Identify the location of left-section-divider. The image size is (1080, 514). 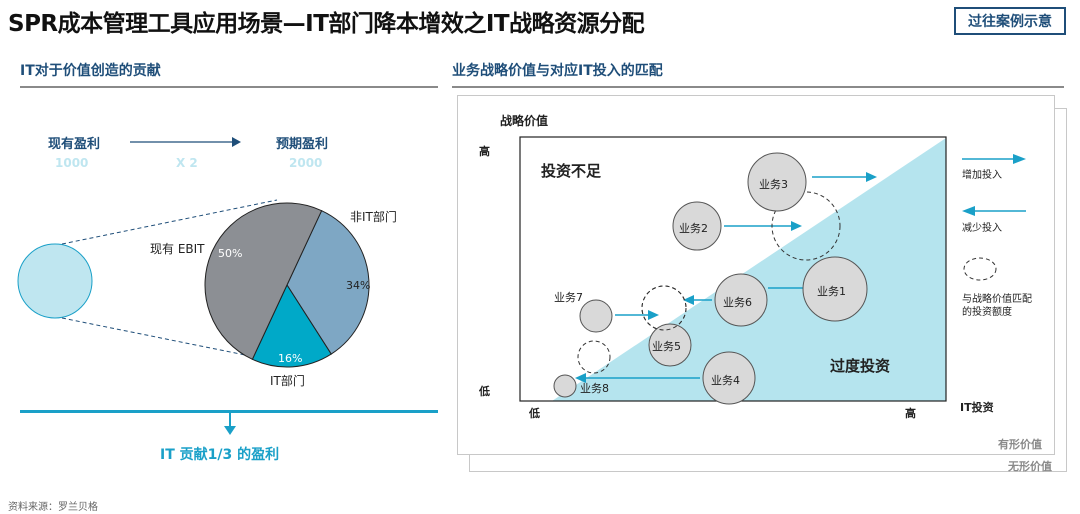
(229, 87).